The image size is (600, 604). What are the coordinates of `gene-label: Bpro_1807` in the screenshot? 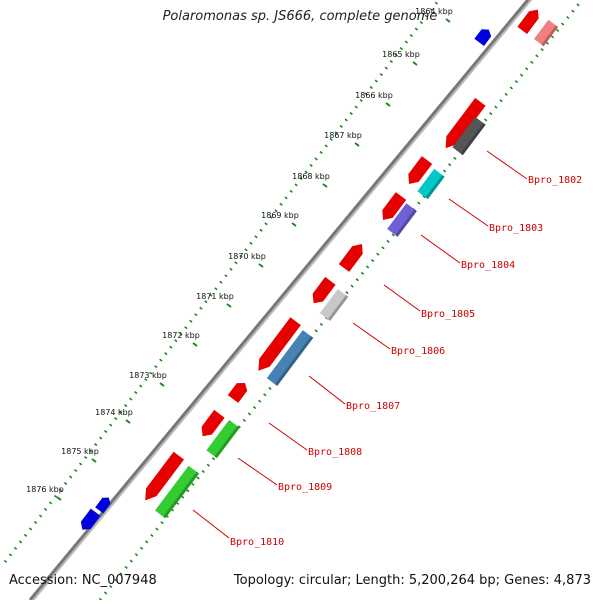 It's located at (373, 406).